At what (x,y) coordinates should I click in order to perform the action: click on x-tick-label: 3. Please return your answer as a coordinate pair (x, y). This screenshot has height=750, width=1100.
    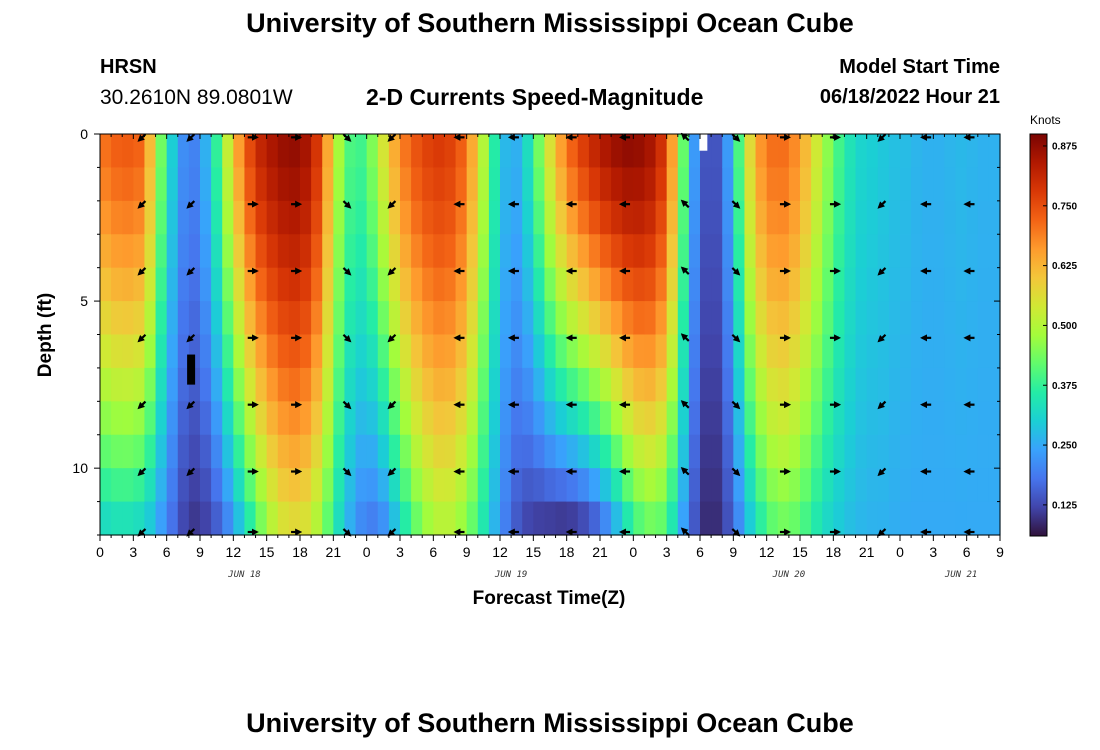
    Looking at the image, I should click on (933, 552).